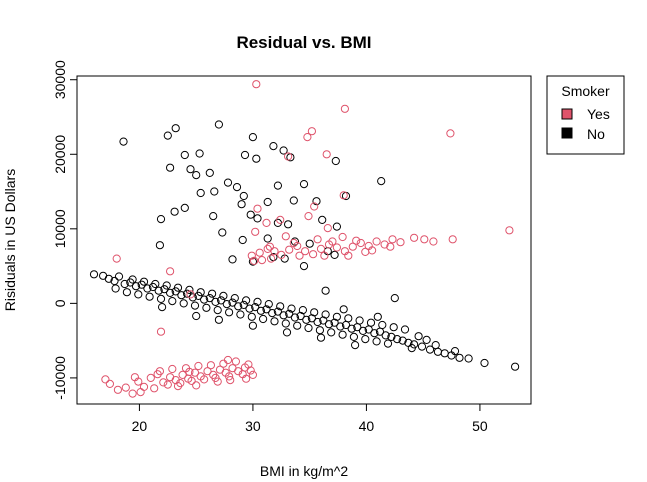  I want to click on y-tick-label: 20000, so click(60, 154).